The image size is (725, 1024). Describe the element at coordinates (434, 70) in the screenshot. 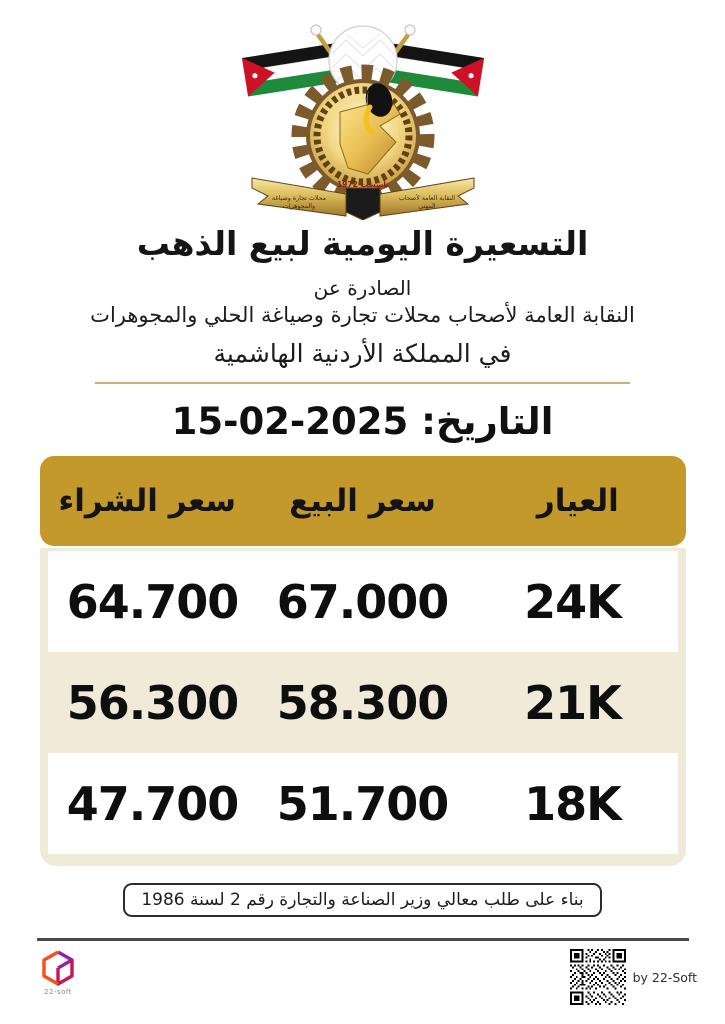

I see `jordan-flag-right-icon` at that location.